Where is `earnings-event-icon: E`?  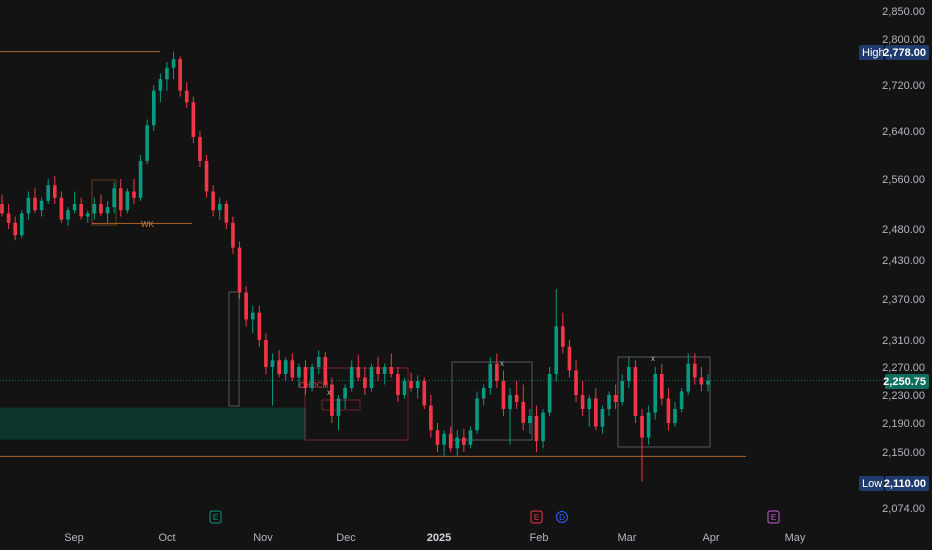
earnings-event-icon: E is located at coordinates (215, 517).